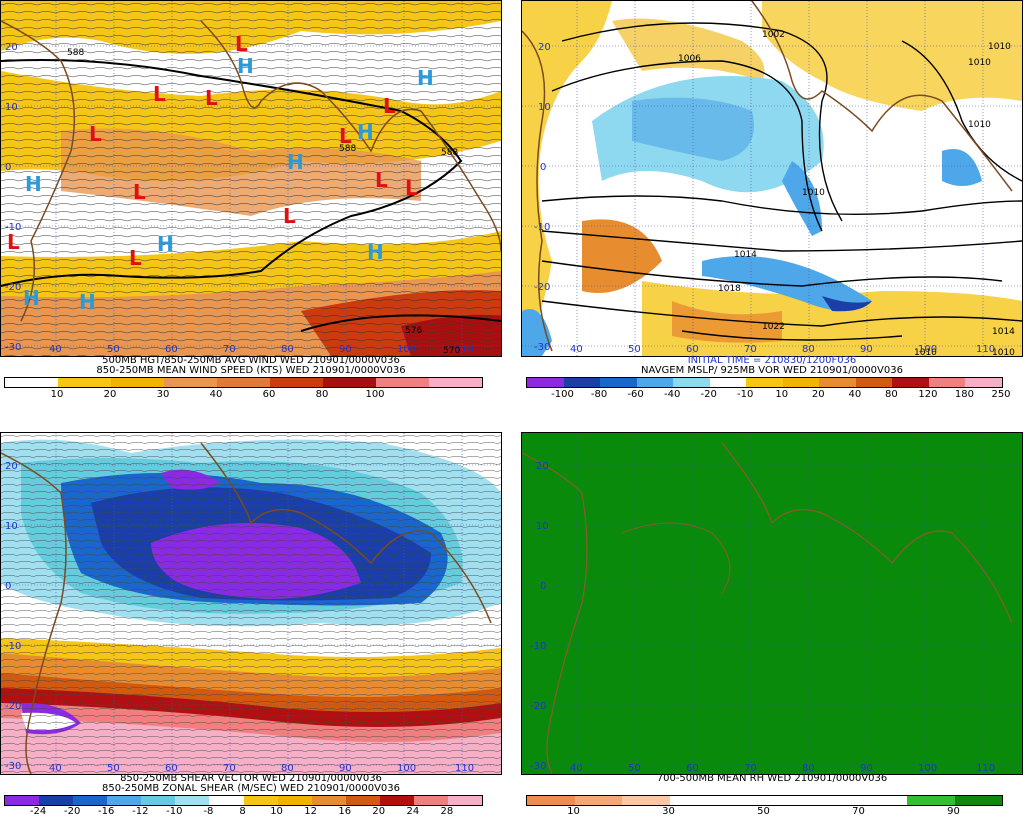 Image resolution: width=1024 pixels, height=819 pixels. What do you see at coordinates (1001, 394) in the screenshot?
I see `colorbar-tick-label: 250` at bounding box center [1001, 394].